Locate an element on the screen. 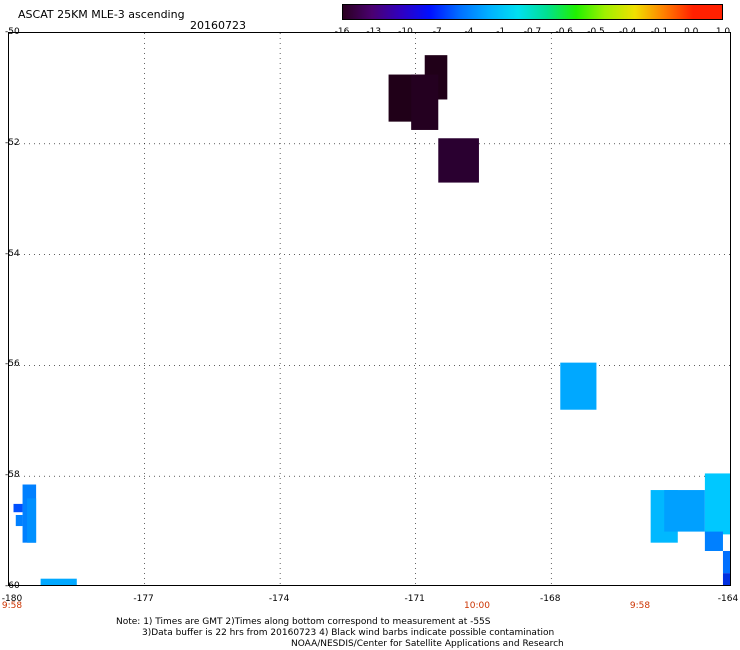 The image size is (740, 650). latitude-label: -56 is located at coordinates (12, 364).